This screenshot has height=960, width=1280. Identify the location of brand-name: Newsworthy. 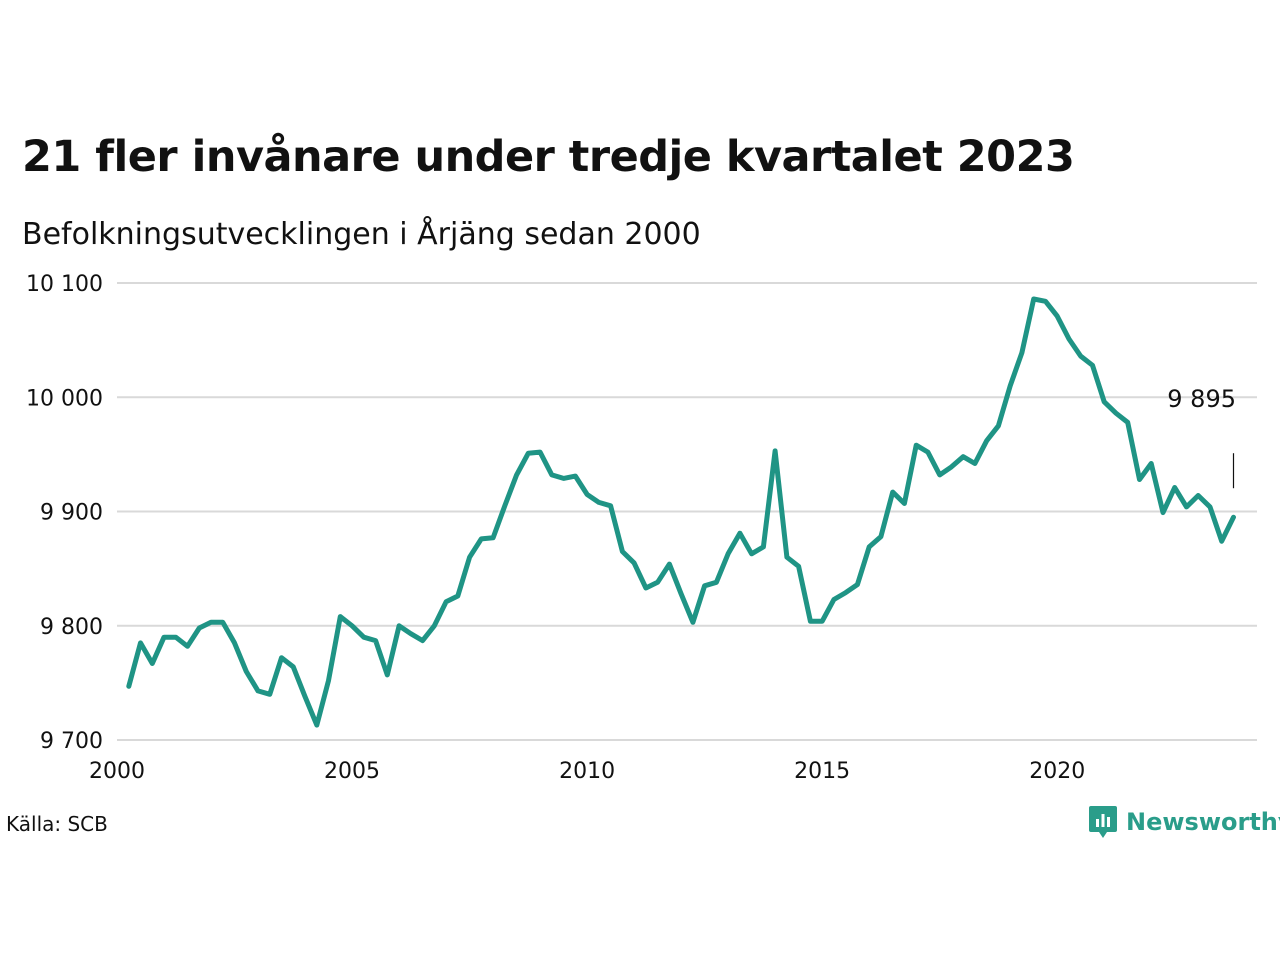
(1203, 822).